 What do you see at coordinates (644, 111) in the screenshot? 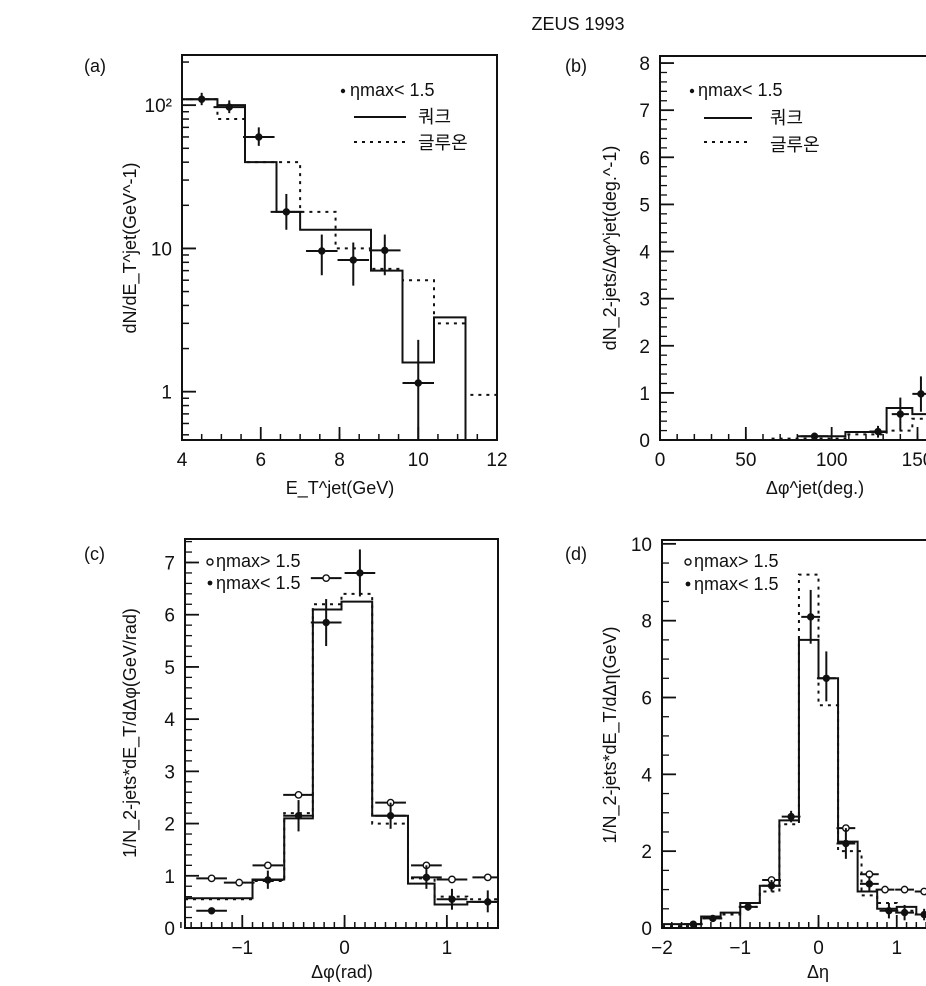
I see `y-tick-label: 7` at bounding box center [644, 111].